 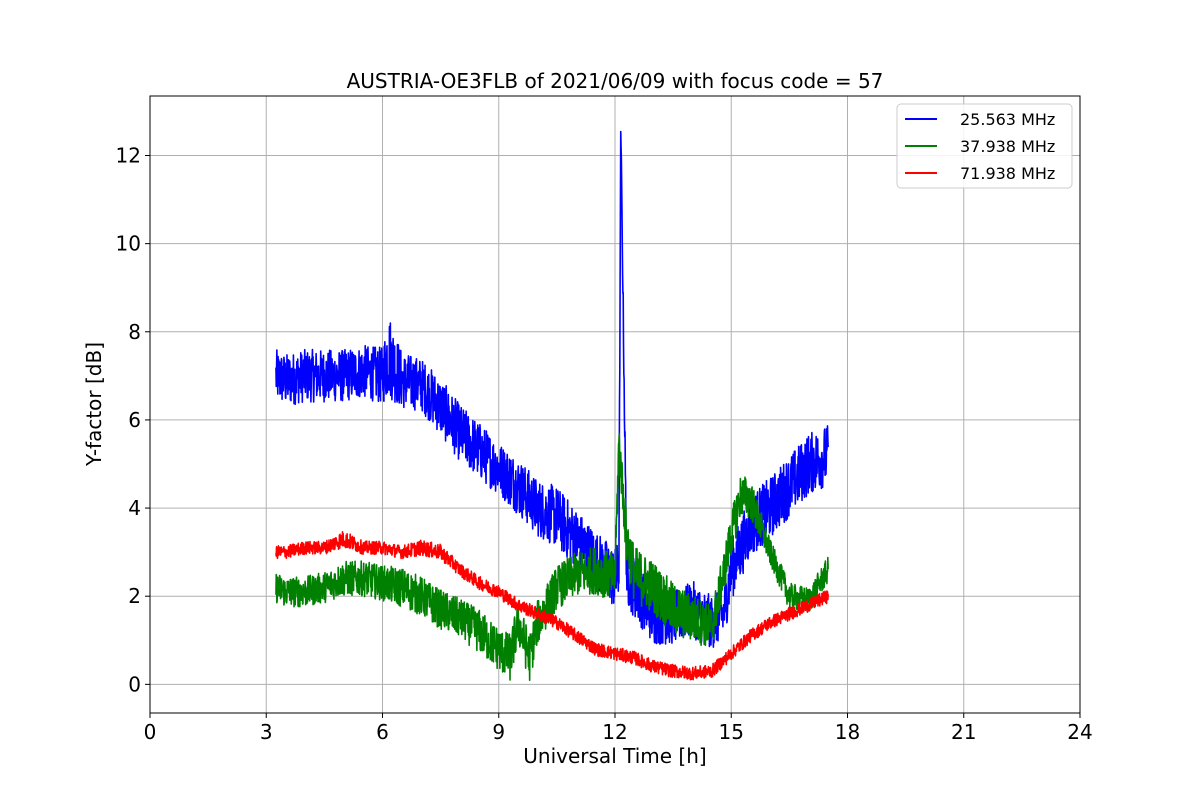 What do you see at coordinates (134, 332) in the screenshot?
I see `y-tick-label: 8` at bounding box center [134, 332].